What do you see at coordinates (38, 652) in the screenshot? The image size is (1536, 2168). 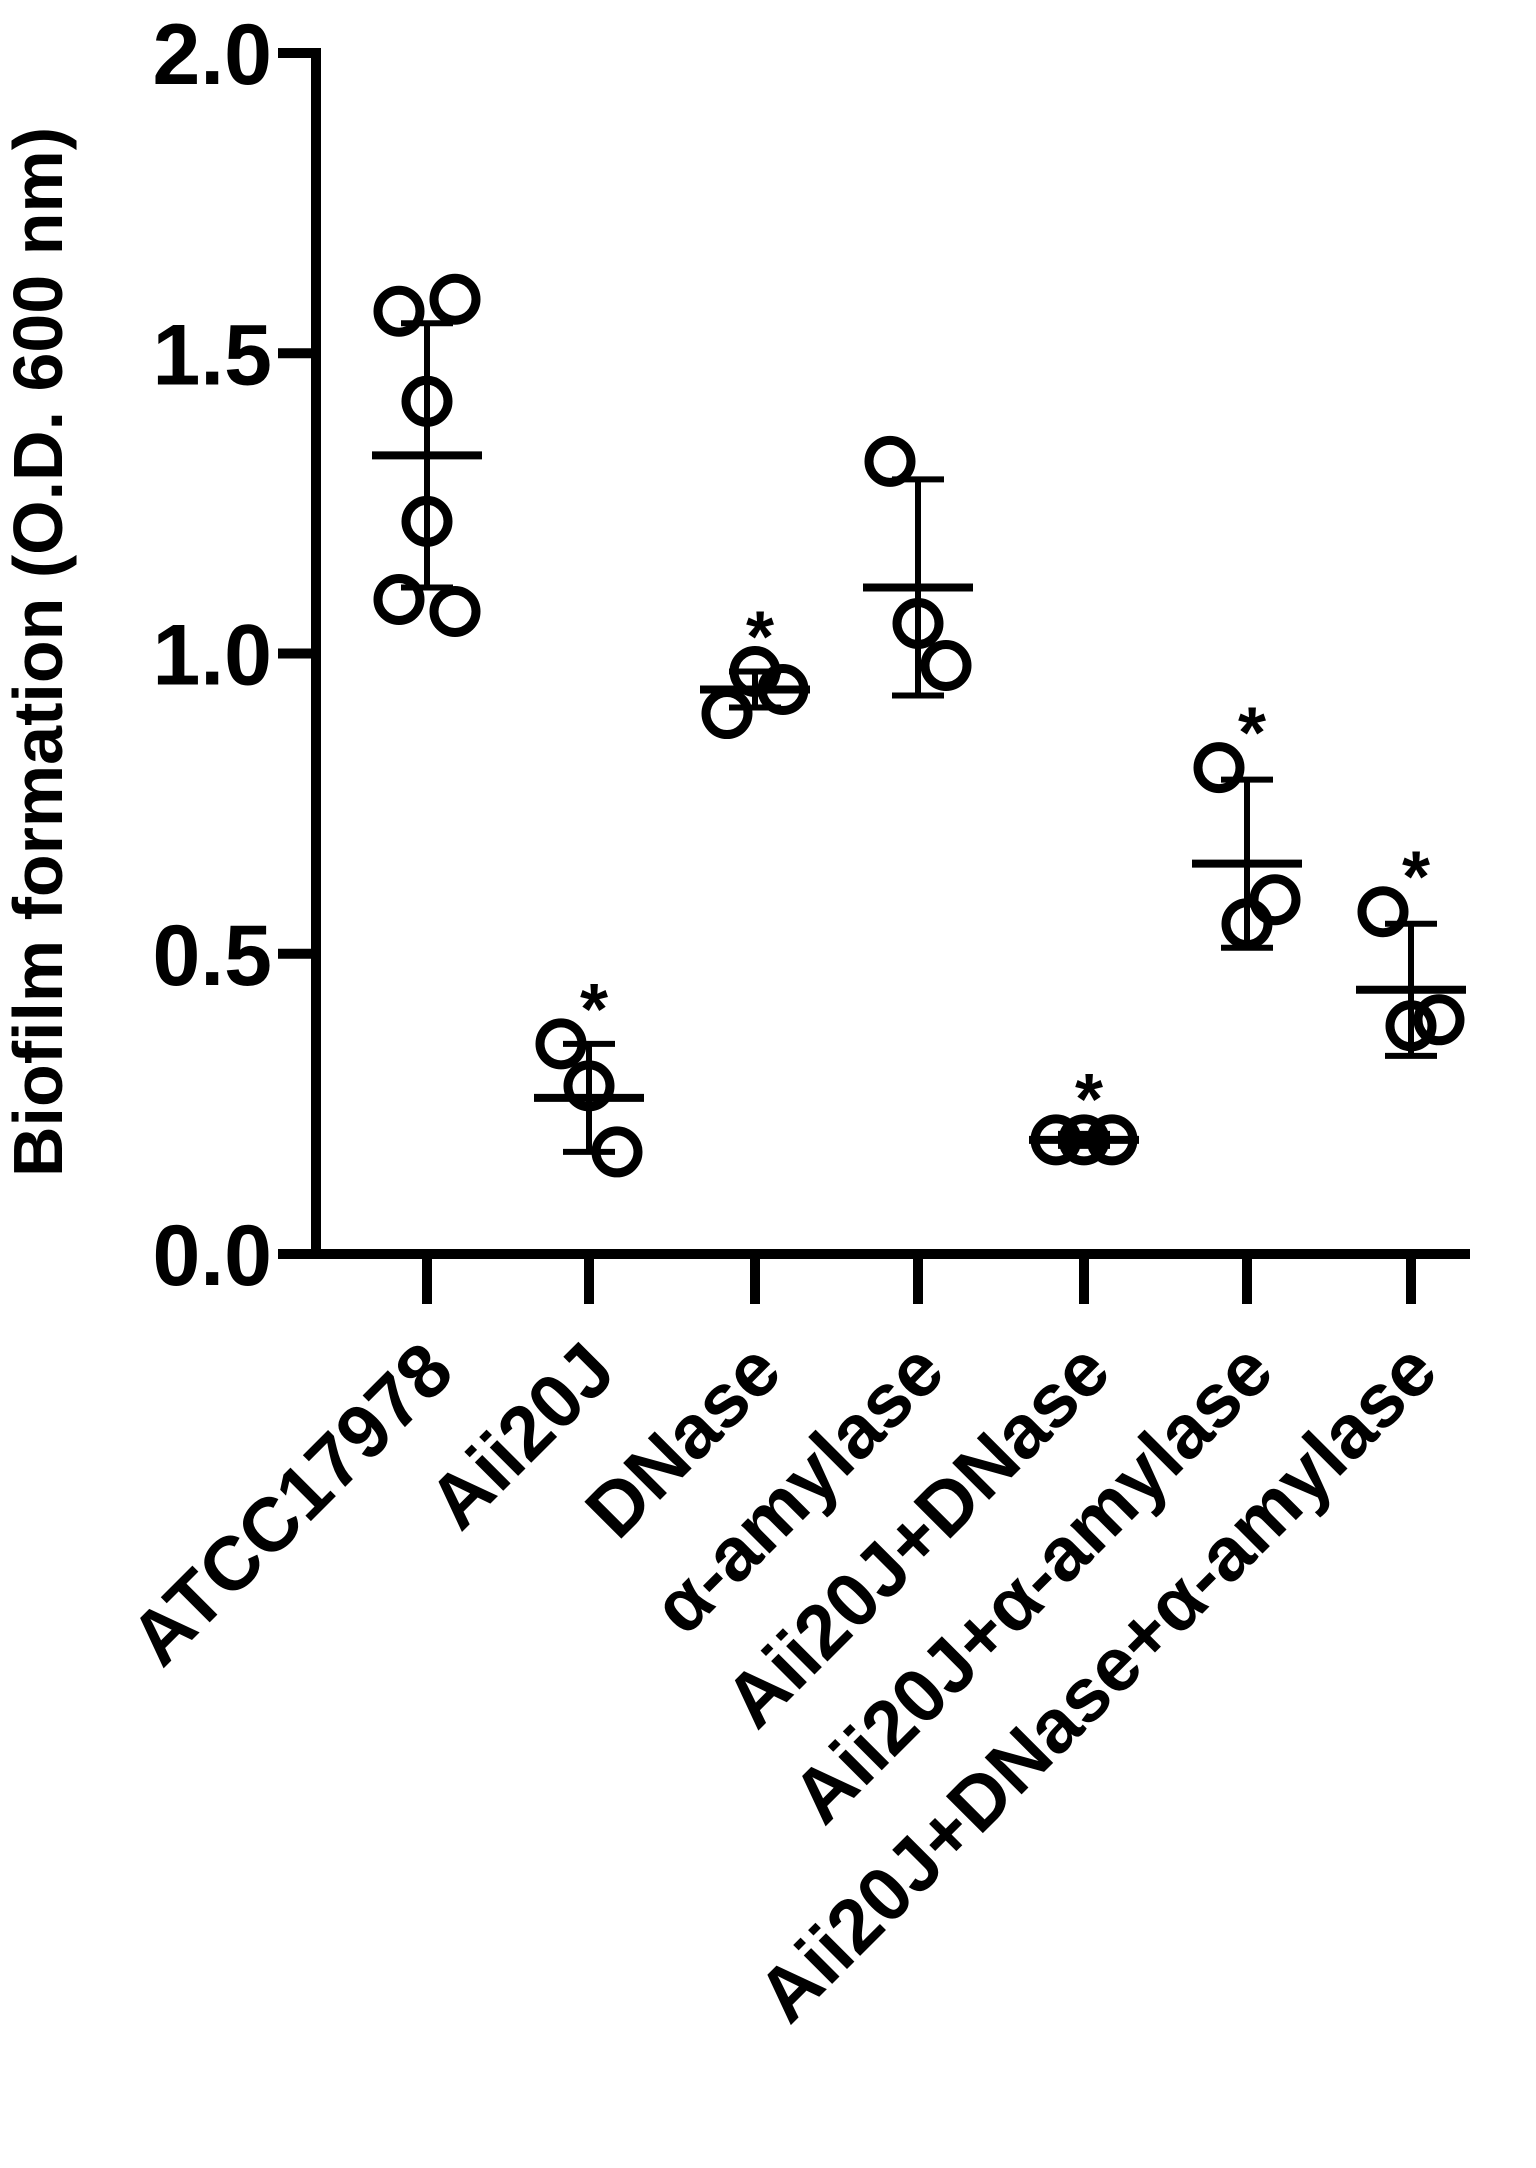 I see `y-axis-label: Biofilm formation (O.D. 600 nm)` at bounding box center [38, 652].